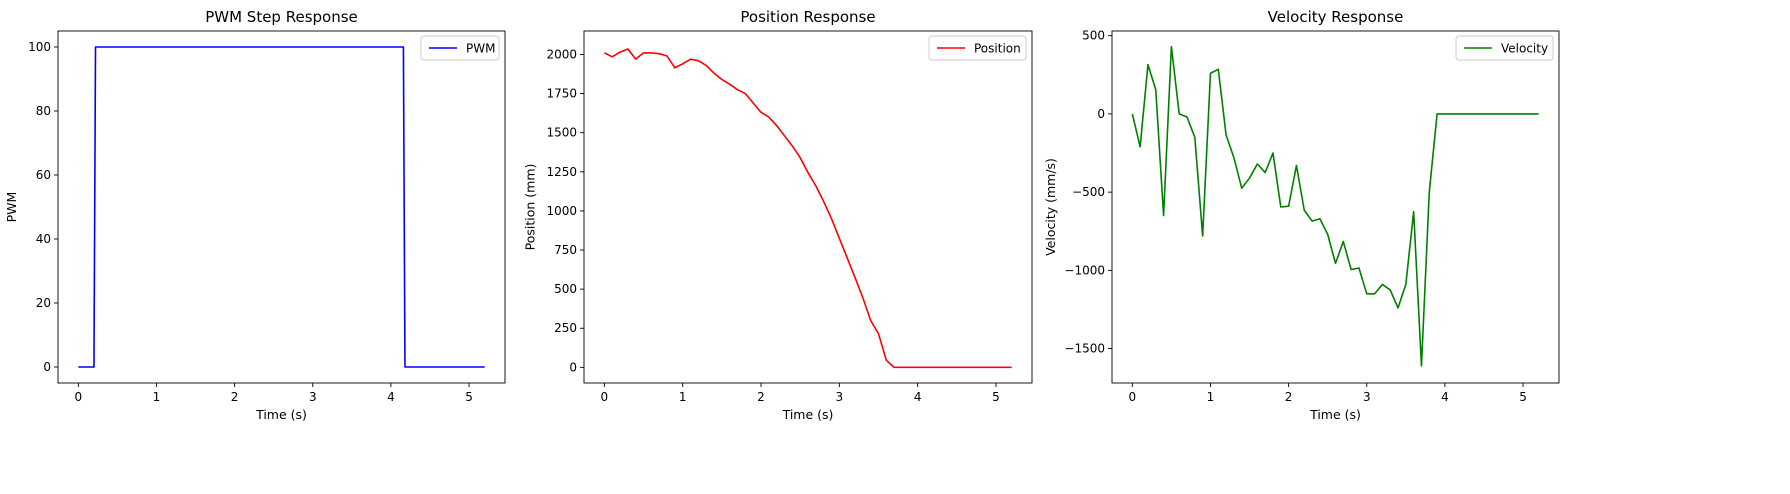 The image size is (1790, 494). I want to click on series-line-velocity, so click(1335, 206).